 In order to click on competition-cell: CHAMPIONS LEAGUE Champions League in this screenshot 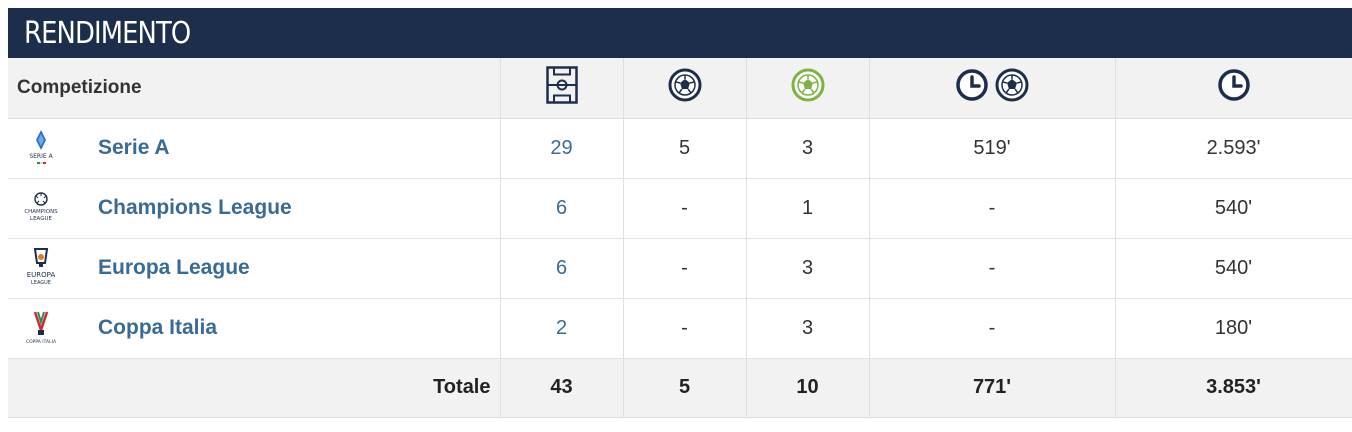, I will do `click(254, 208)`.